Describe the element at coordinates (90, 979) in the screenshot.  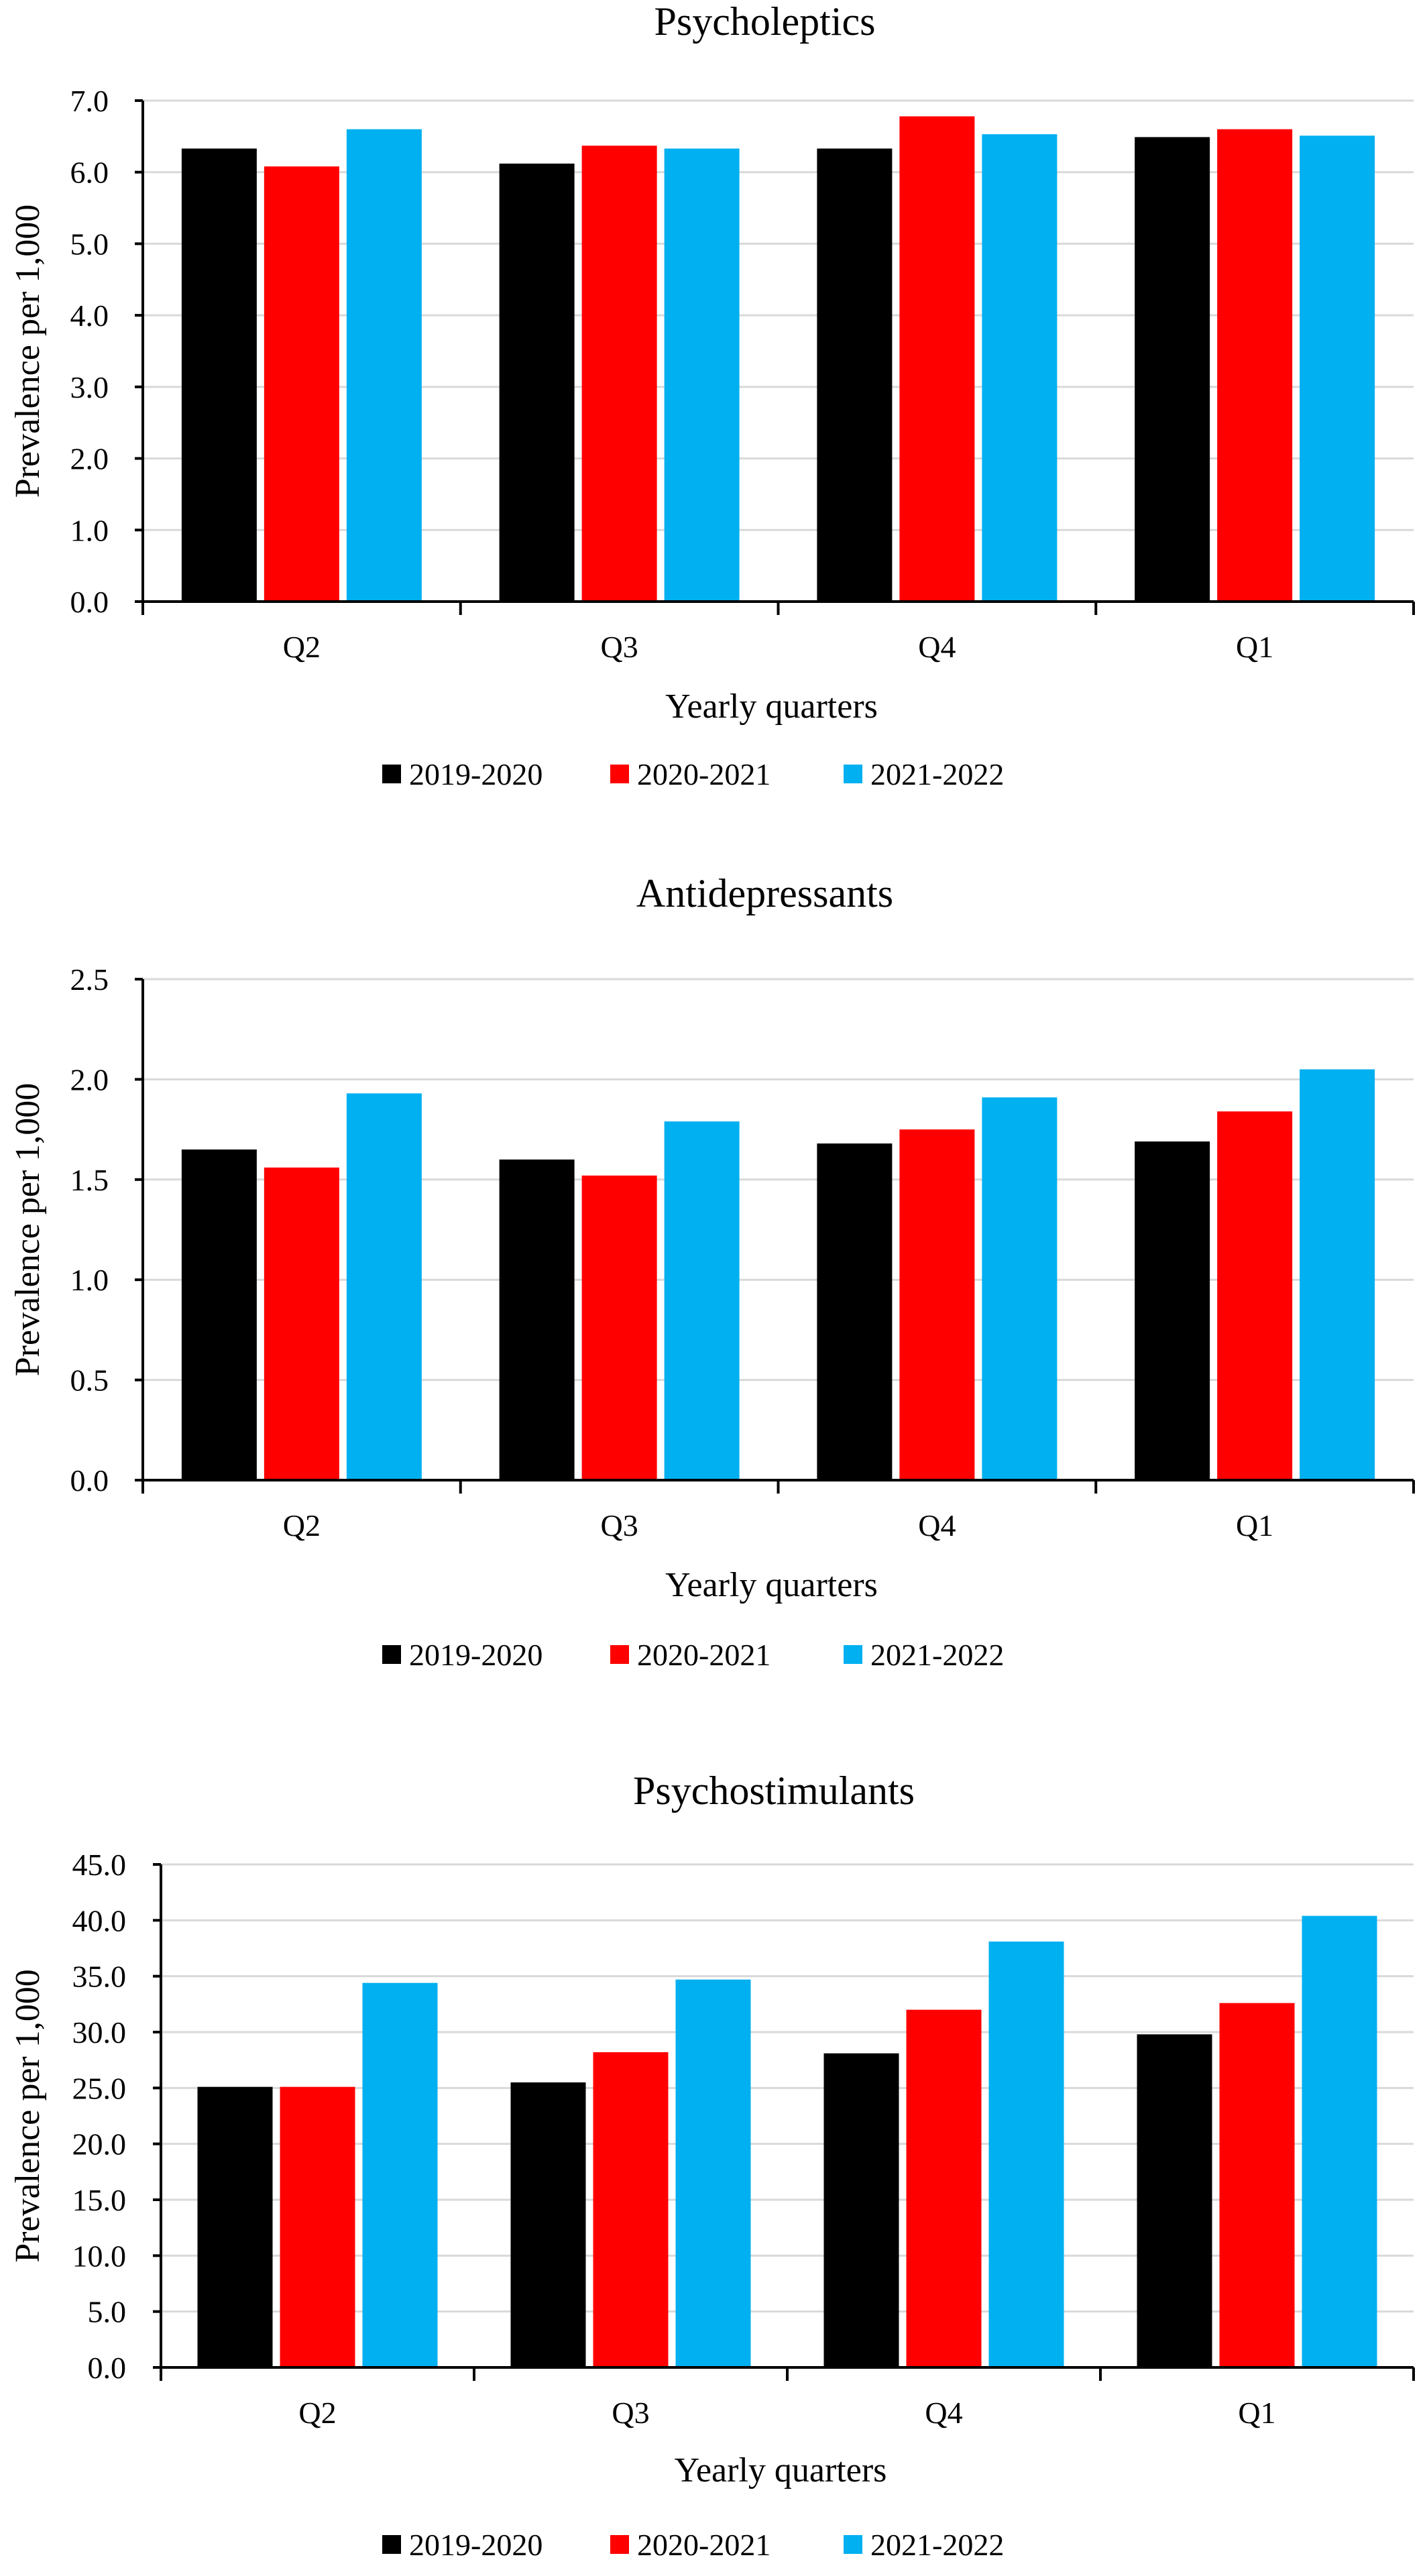
I see `y-tick-label: 2.5` at that location.